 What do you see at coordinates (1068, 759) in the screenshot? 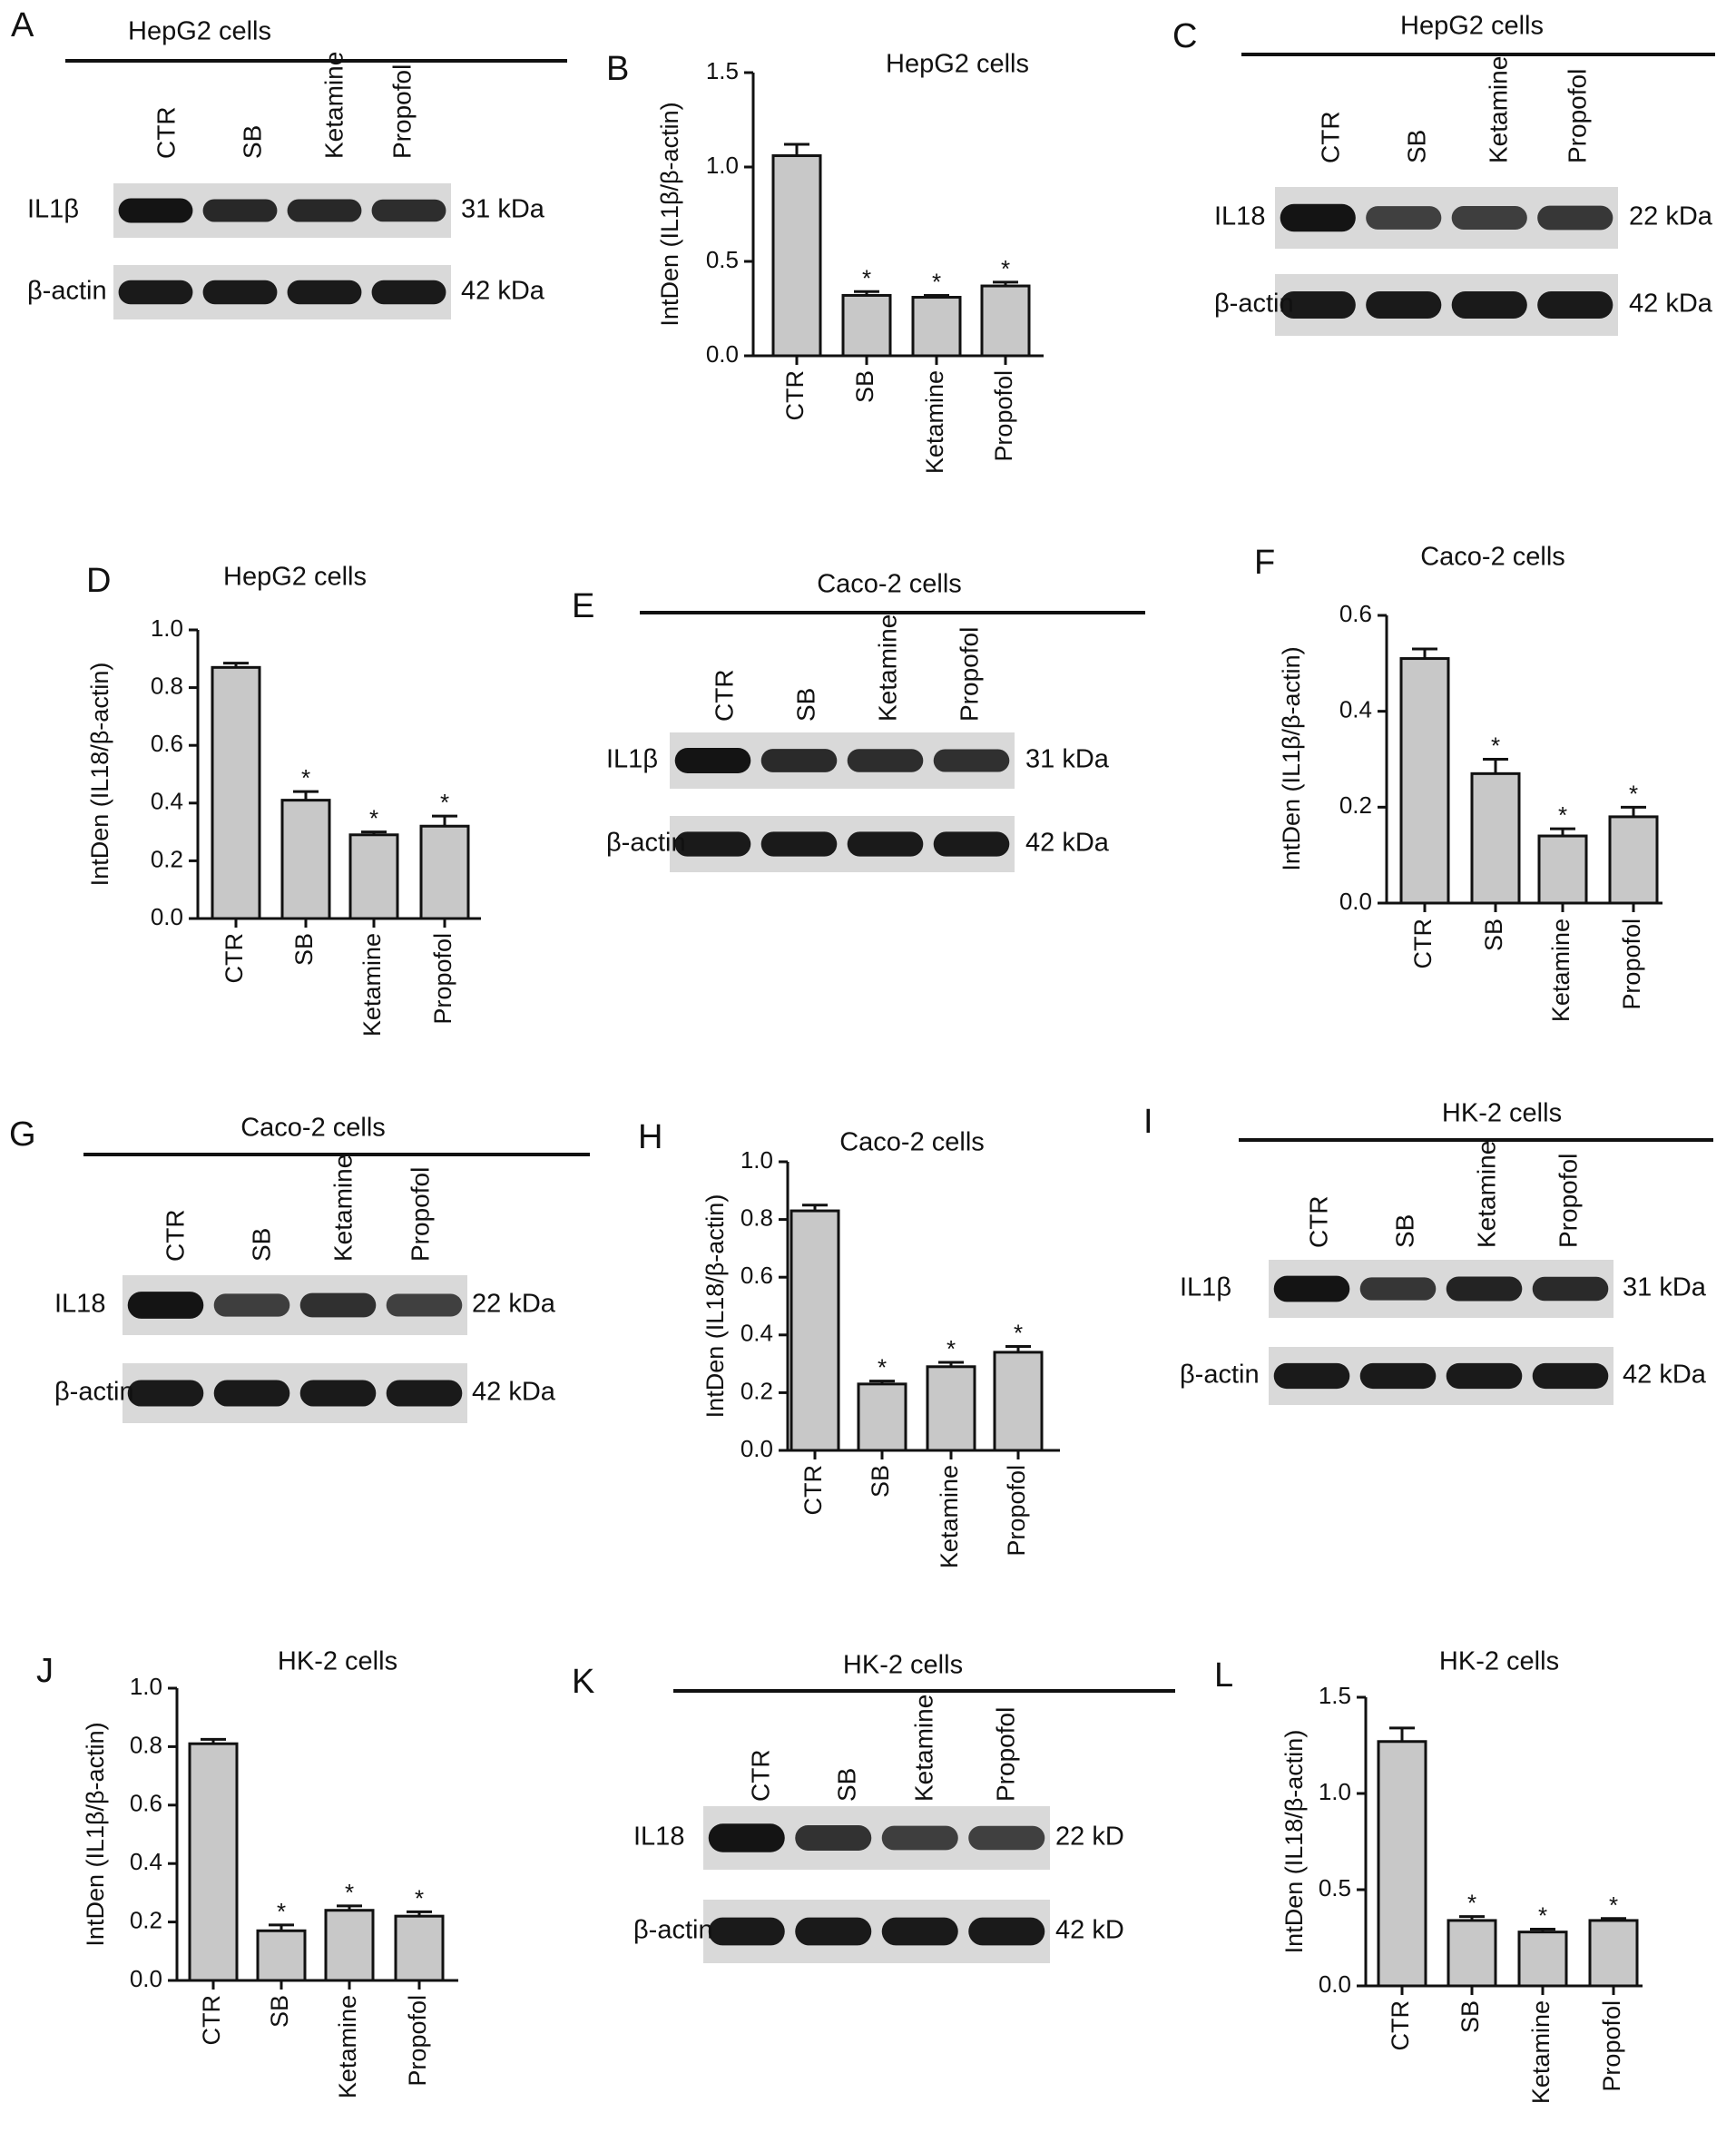
I see `molecular-weight: 31 kDa` at bounding box center [1068, 759].